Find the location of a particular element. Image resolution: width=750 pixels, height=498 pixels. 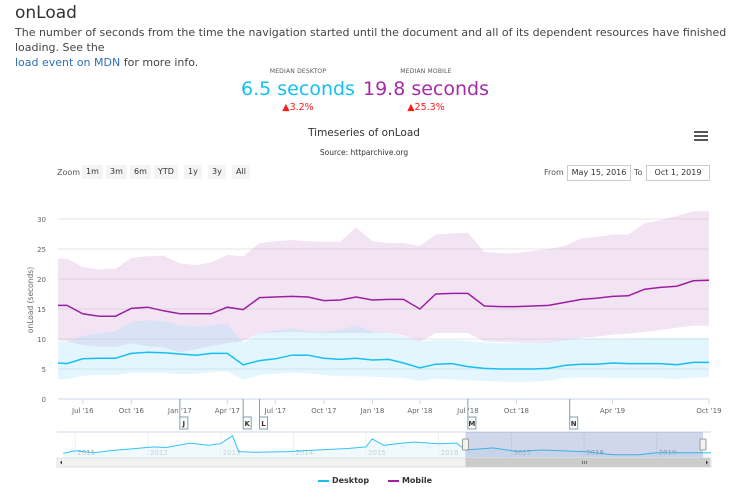

x-tick-label: Oct '17 is located at coordinates (323, 411).